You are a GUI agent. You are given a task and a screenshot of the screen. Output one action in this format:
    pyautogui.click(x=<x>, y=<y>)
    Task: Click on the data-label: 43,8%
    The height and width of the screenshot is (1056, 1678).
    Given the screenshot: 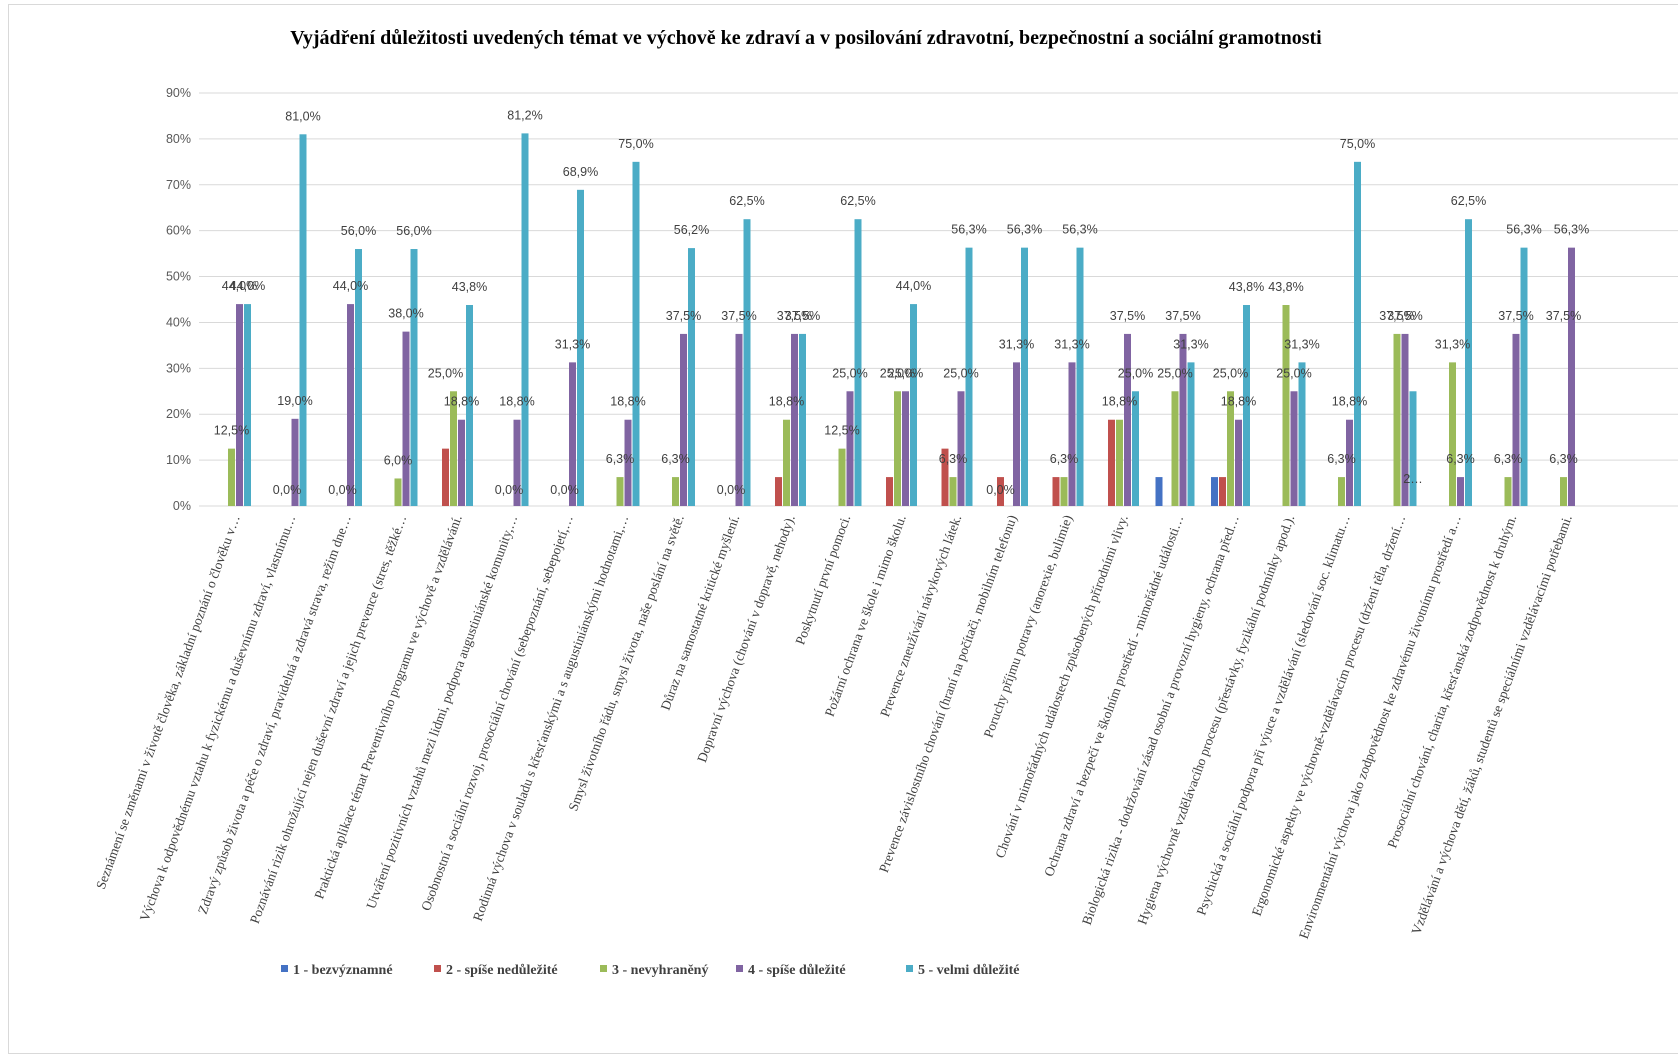 What is the action you would take?
    pyautogui.click(x=1285, y=287)
    